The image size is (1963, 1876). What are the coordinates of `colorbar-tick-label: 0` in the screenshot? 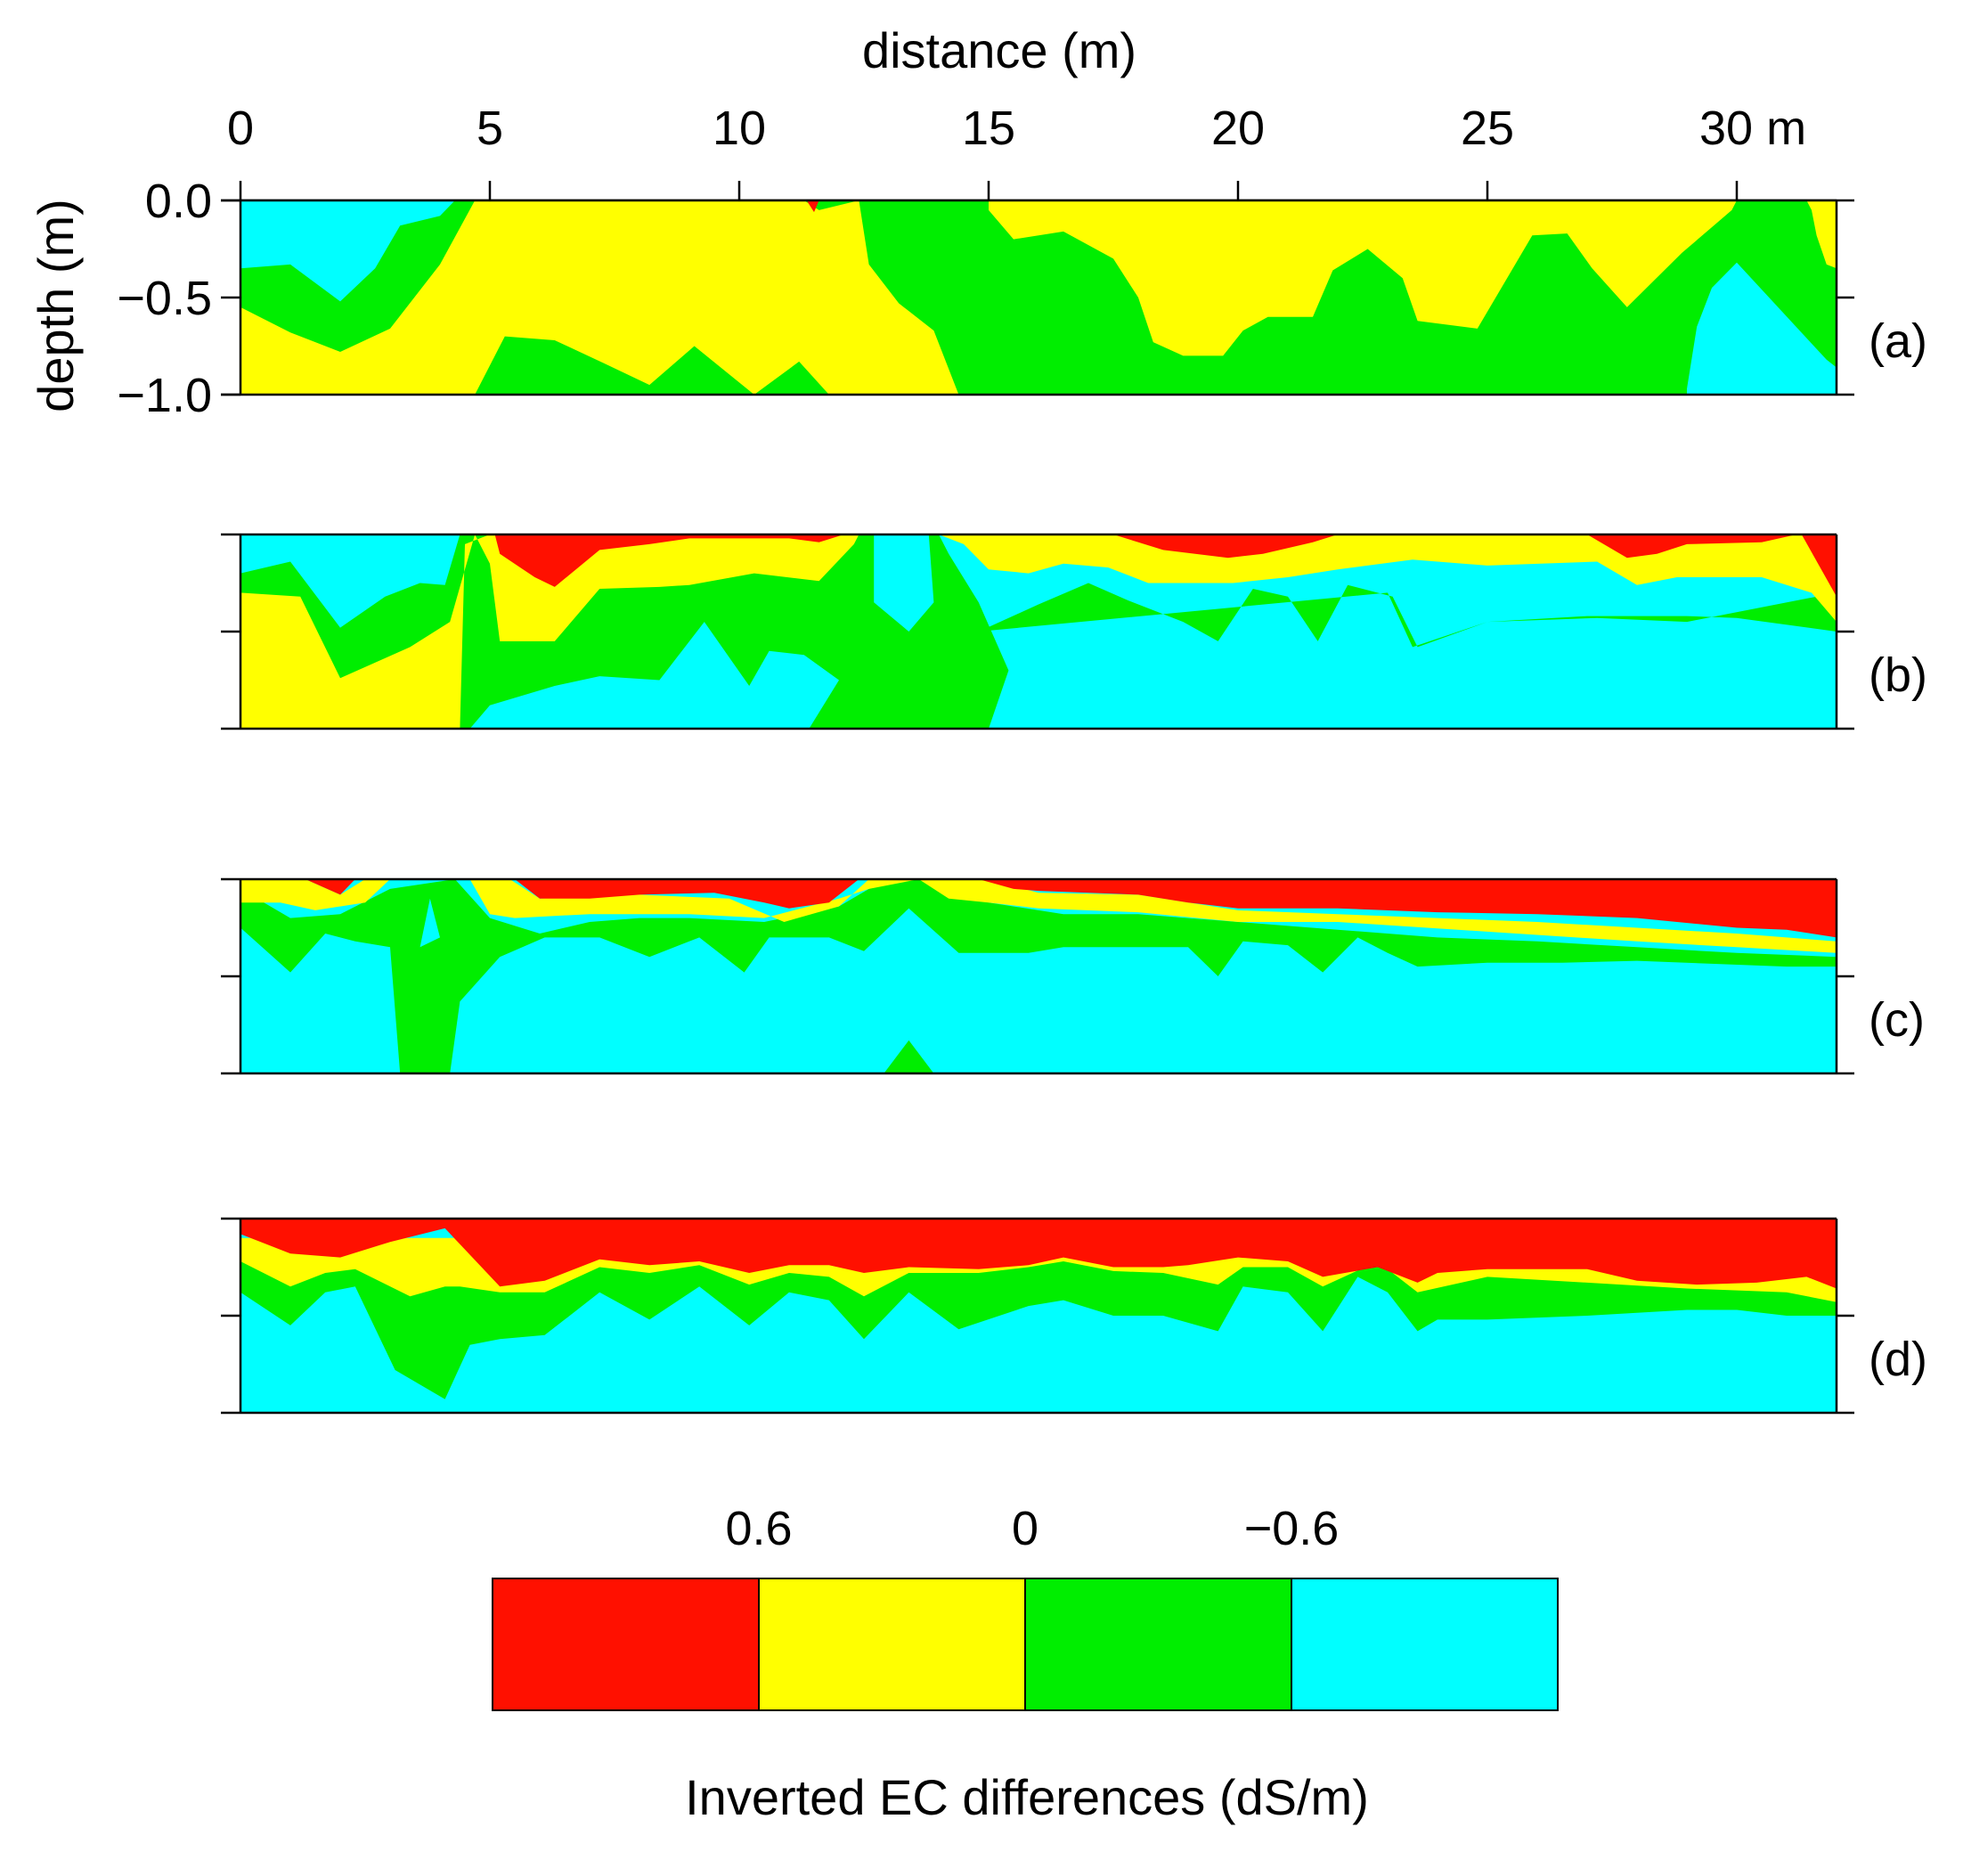 It's located at (1025, 1528).